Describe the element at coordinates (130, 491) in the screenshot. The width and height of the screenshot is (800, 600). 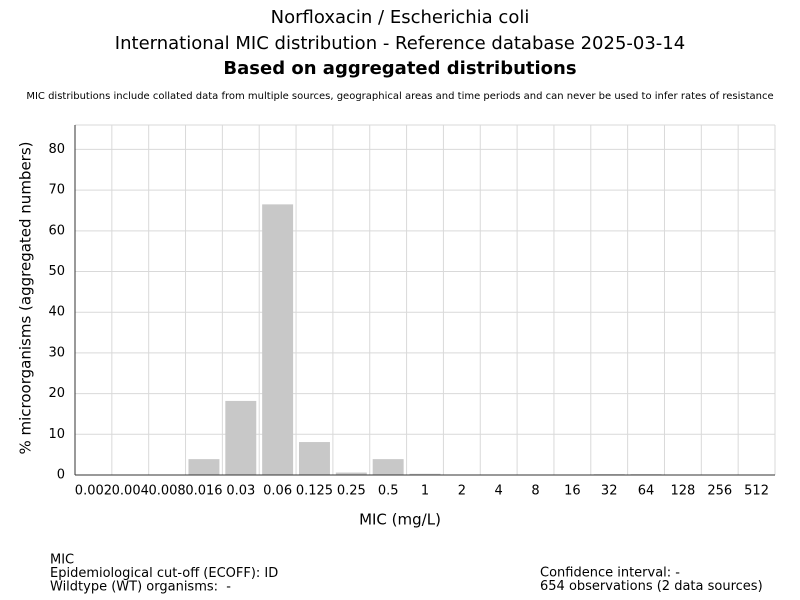
I see `x-tick-label: 0.004` at that location.